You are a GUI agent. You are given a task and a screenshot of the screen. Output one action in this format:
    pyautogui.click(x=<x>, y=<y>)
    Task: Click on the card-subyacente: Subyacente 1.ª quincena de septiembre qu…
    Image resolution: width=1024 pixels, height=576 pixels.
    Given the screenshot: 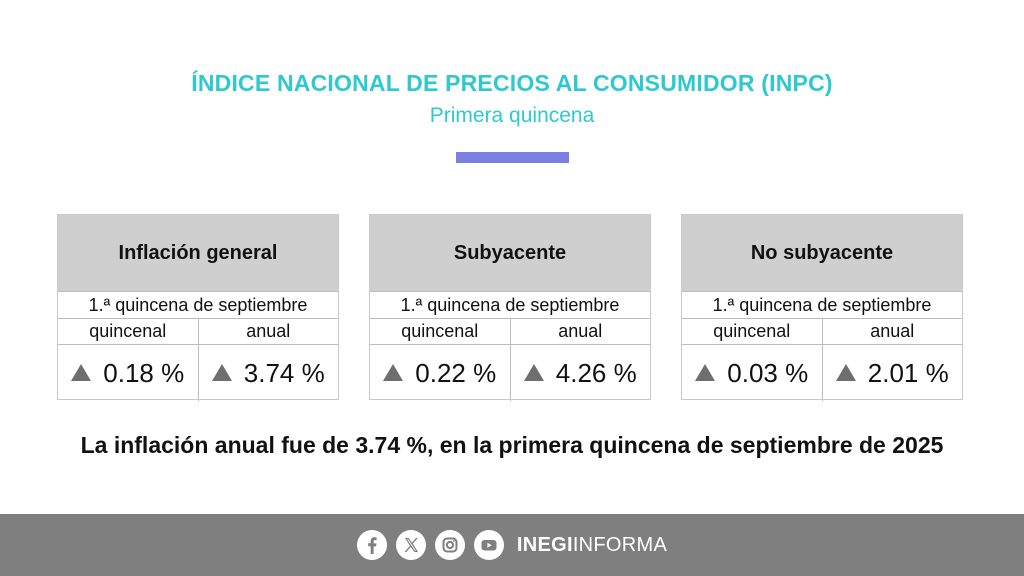 What is the action you would take?
    pyautogui.click(x=510, y=307)
    